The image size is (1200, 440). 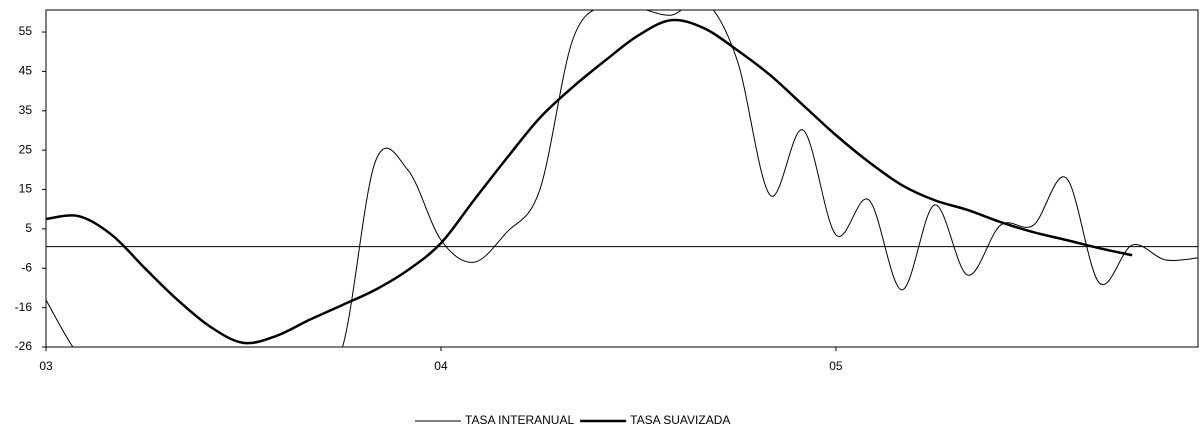 I want to click on legend-item: TASA SUAVIZADA, so click(x=655, y=420).